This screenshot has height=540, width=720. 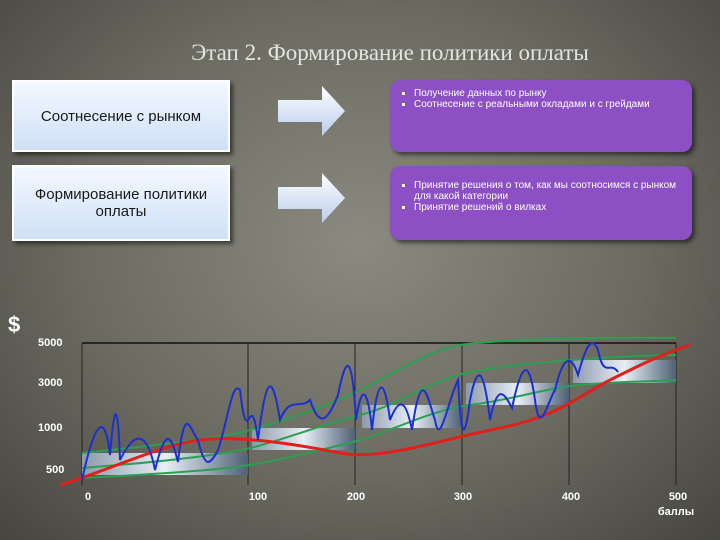 I want to click on bullet: Получение данных по рынку, so click(x=548, y=93).